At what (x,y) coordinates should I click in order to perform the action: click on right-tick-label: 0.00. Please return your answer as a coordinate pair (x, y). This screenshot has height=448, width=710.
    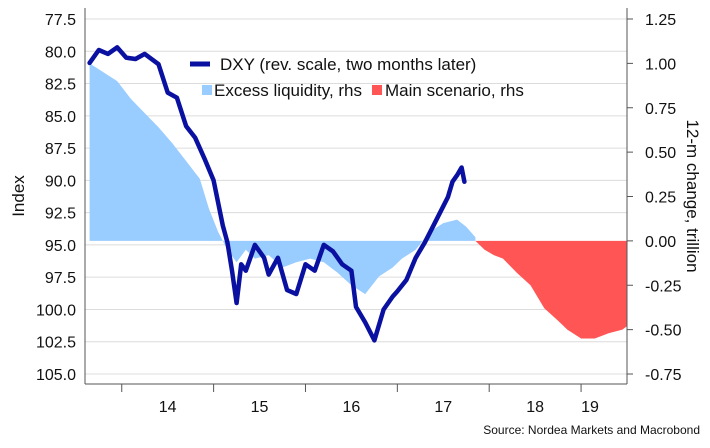
    Looking at the image, I should click on (660, 242).